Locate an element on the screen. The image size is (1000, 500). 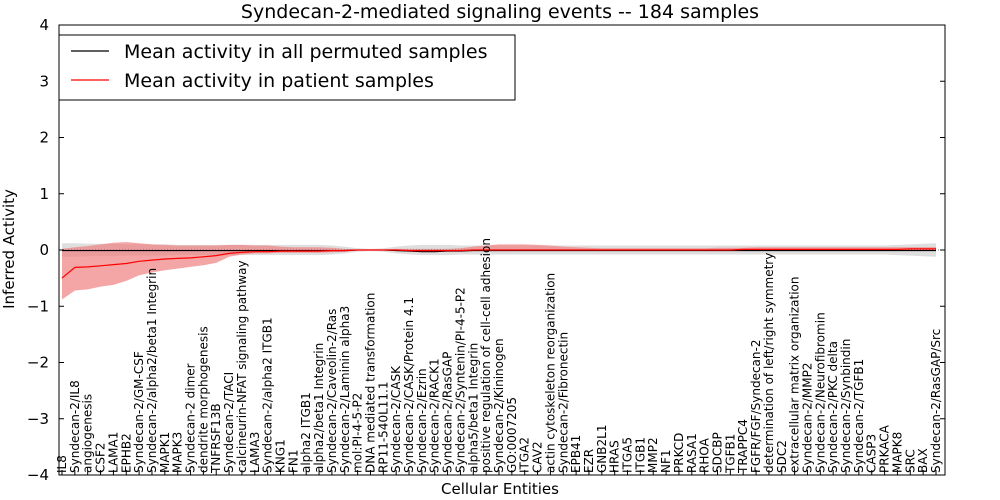
x-tick-label: Syndecan-2/IL8 is located at coordinates (75, 426).